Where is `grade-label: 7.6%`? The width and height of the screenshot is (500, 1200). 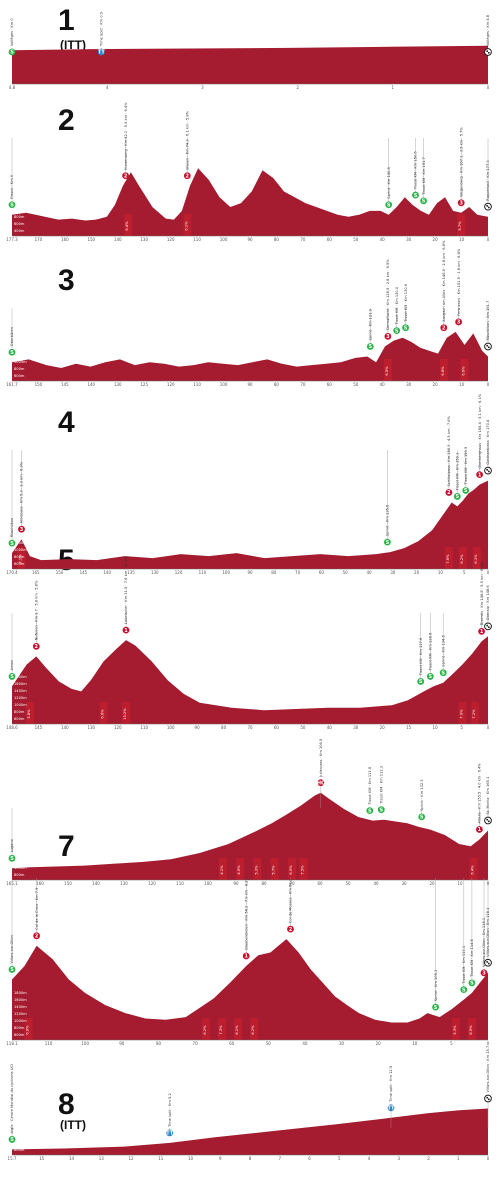 grade-label: 7.6% is located at coordinates (448, 559).